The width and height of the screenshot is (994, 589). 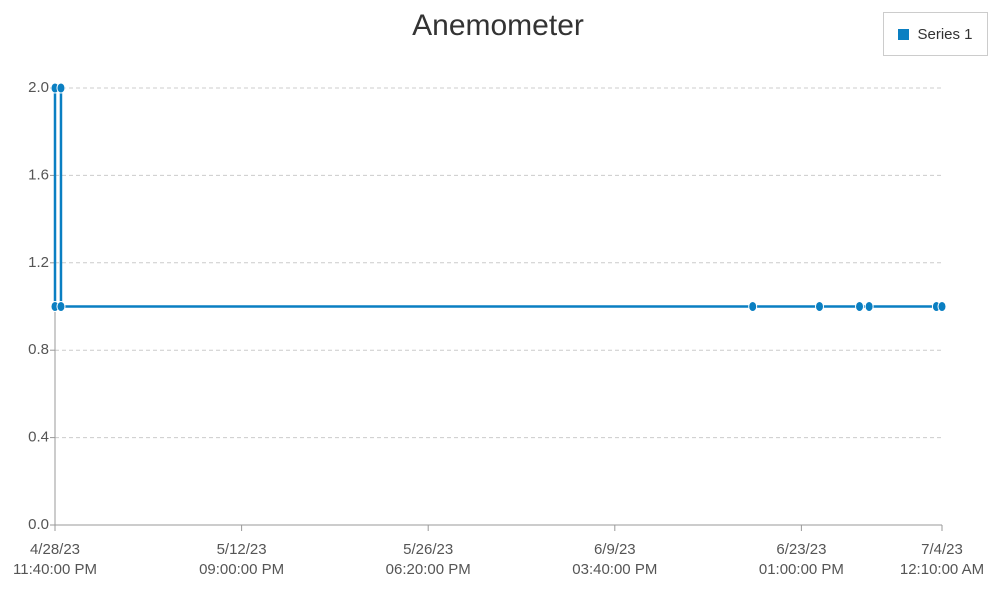 I want to click on y-tick-label: 2.0, so click(x=38, y=87).